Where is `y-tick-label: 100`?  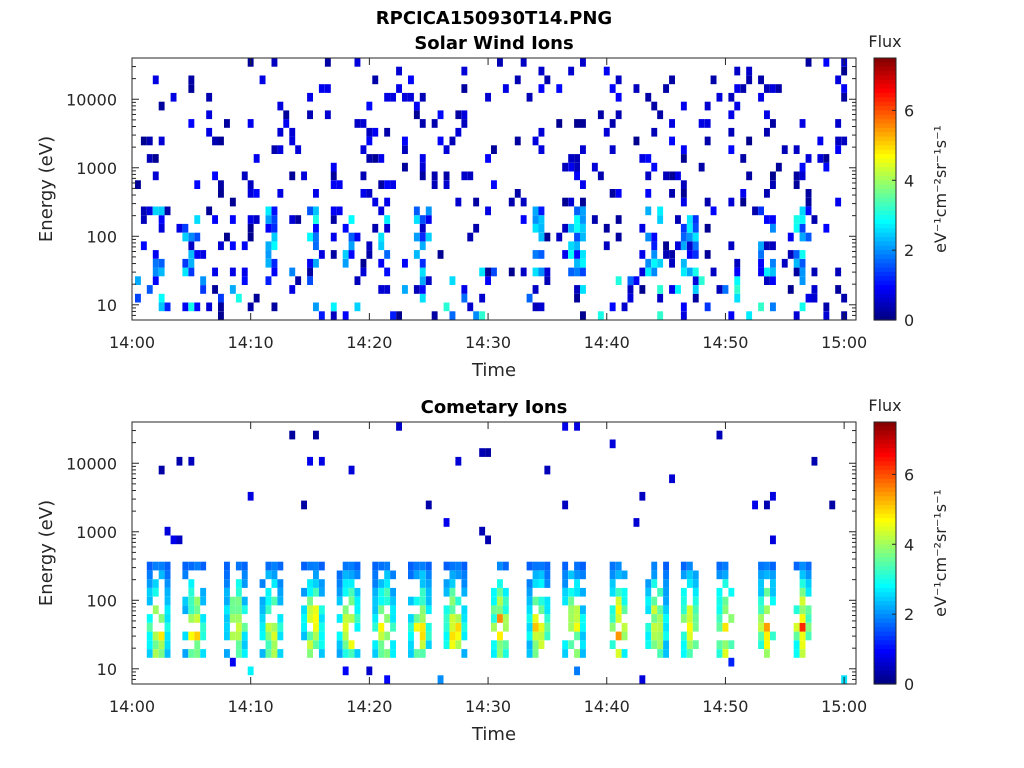 y-tick-label: 100 is located at coordinates (101, 236).